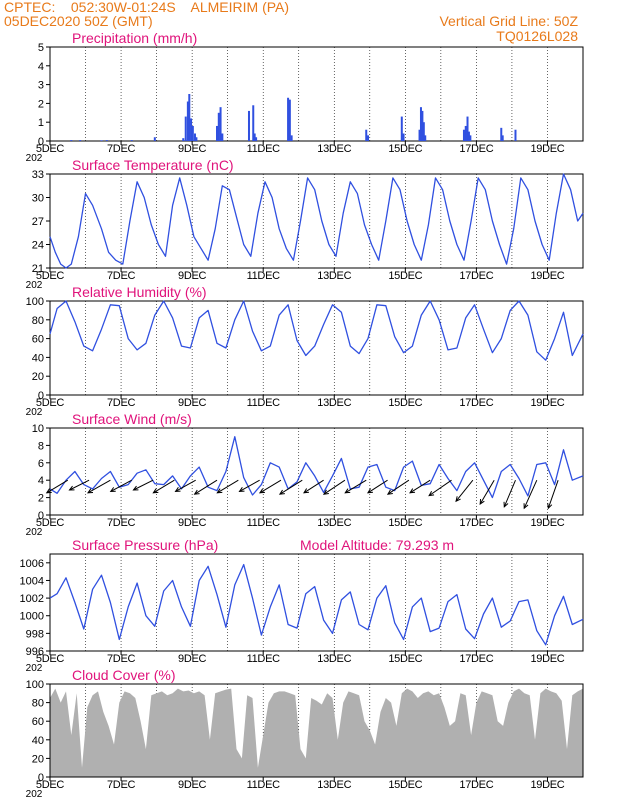  Describe the element at coordinates (41, 86) in the screenshot. I see `y-tick-label: 3` at that location.